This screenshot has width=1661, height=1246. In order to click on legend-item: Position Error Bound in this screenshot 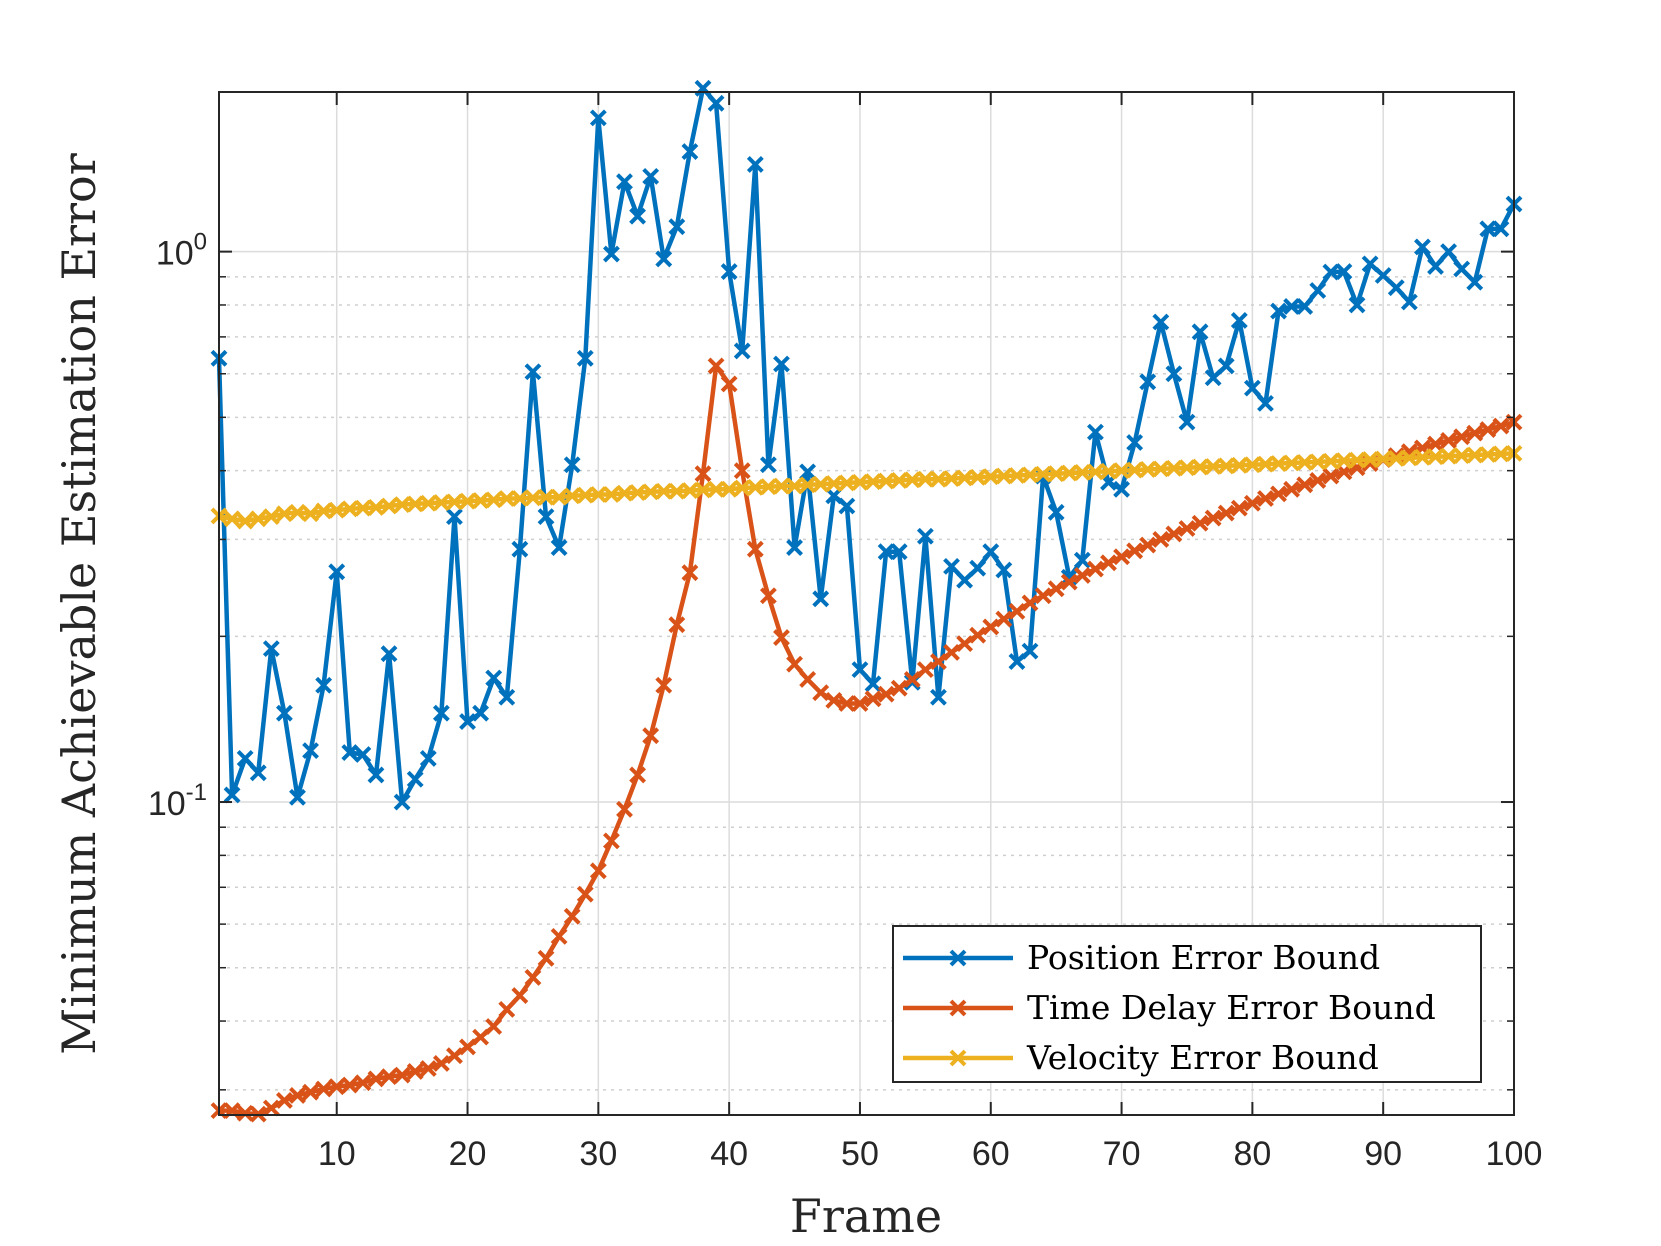, I will do `click(1141, 957)`.